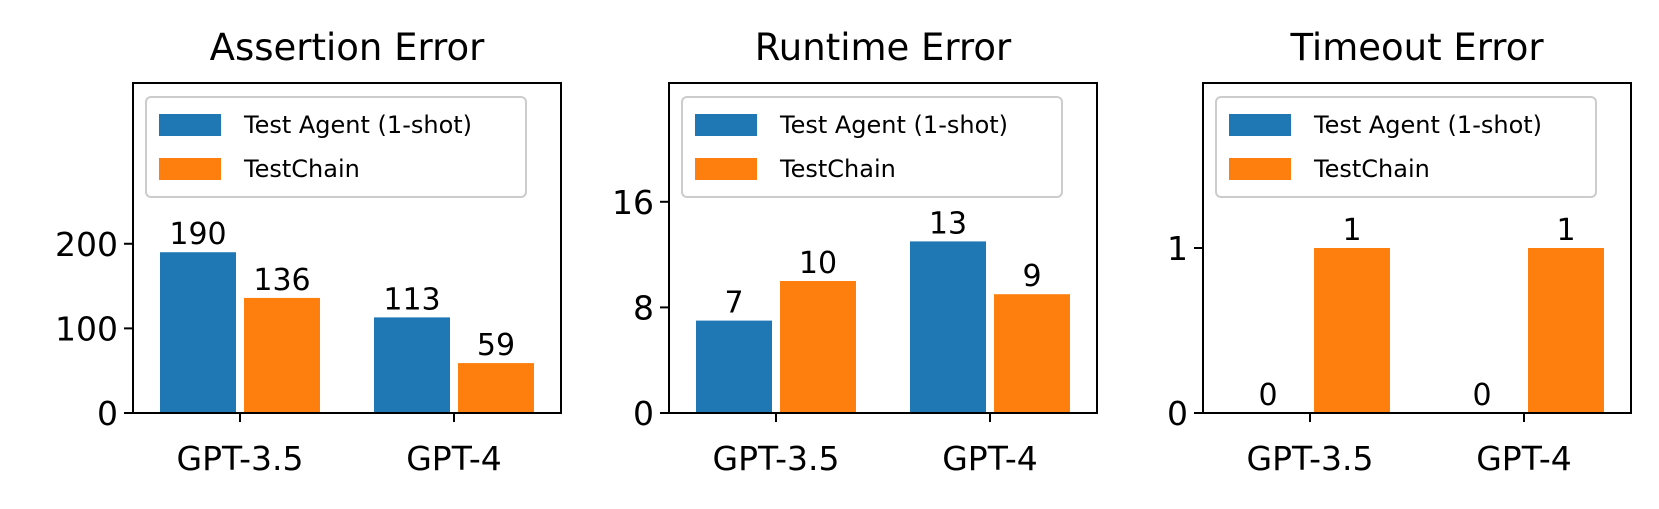 This screenshot has width=1659, height=509. I want to click on y-tick-label: 200, so click(86, 244).